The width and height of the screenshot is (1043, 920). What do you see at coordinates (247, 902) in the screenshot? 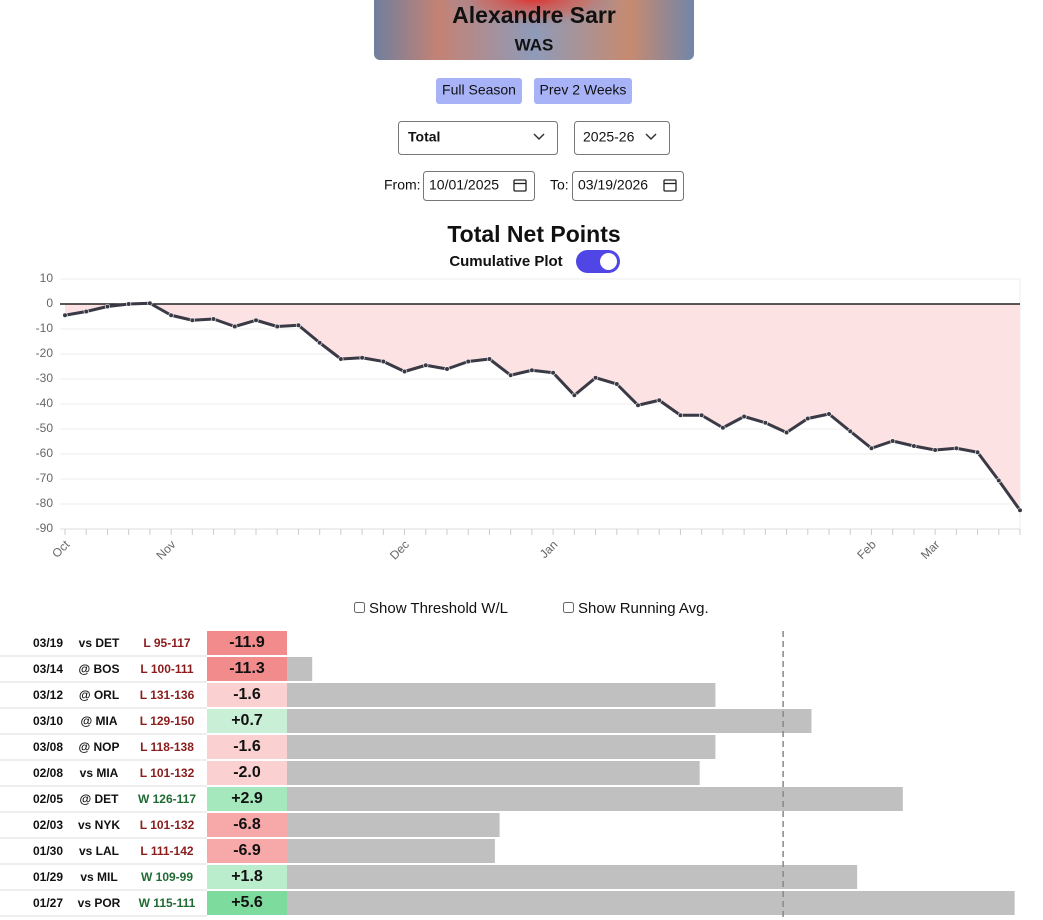
I see `value-label: +5.6` at bounding box center [247, 902].